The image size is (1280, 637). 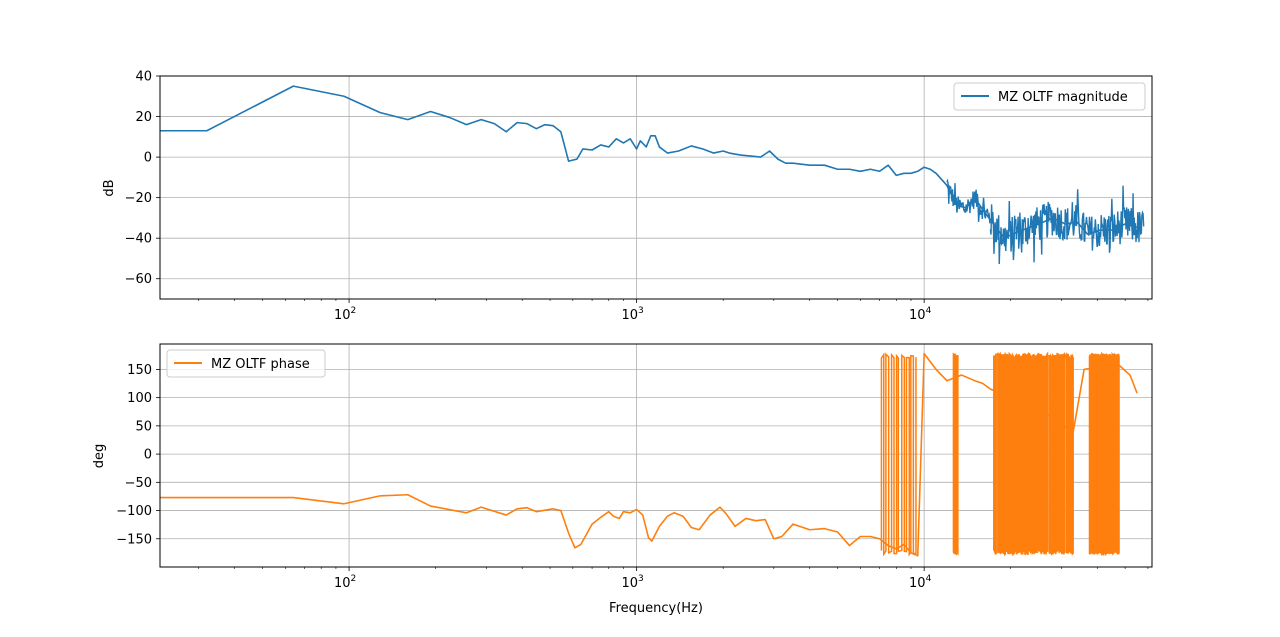 I want to click on phase-legend-label: MZ OLTF phase, so click(x=260, y=364).